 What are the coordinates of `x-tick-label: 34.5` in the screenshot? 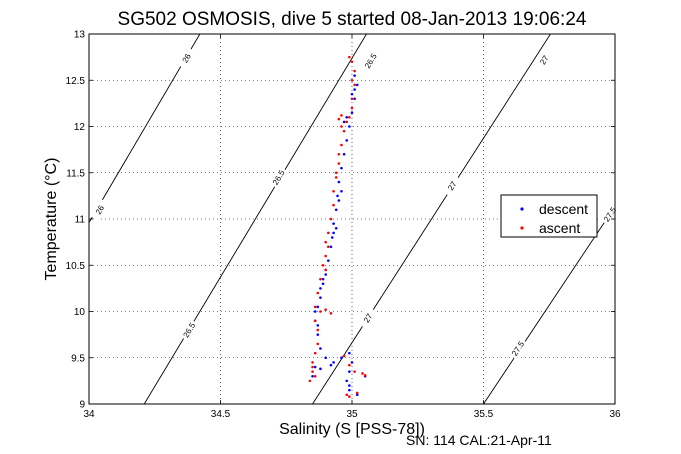 It's located at (221, 414).